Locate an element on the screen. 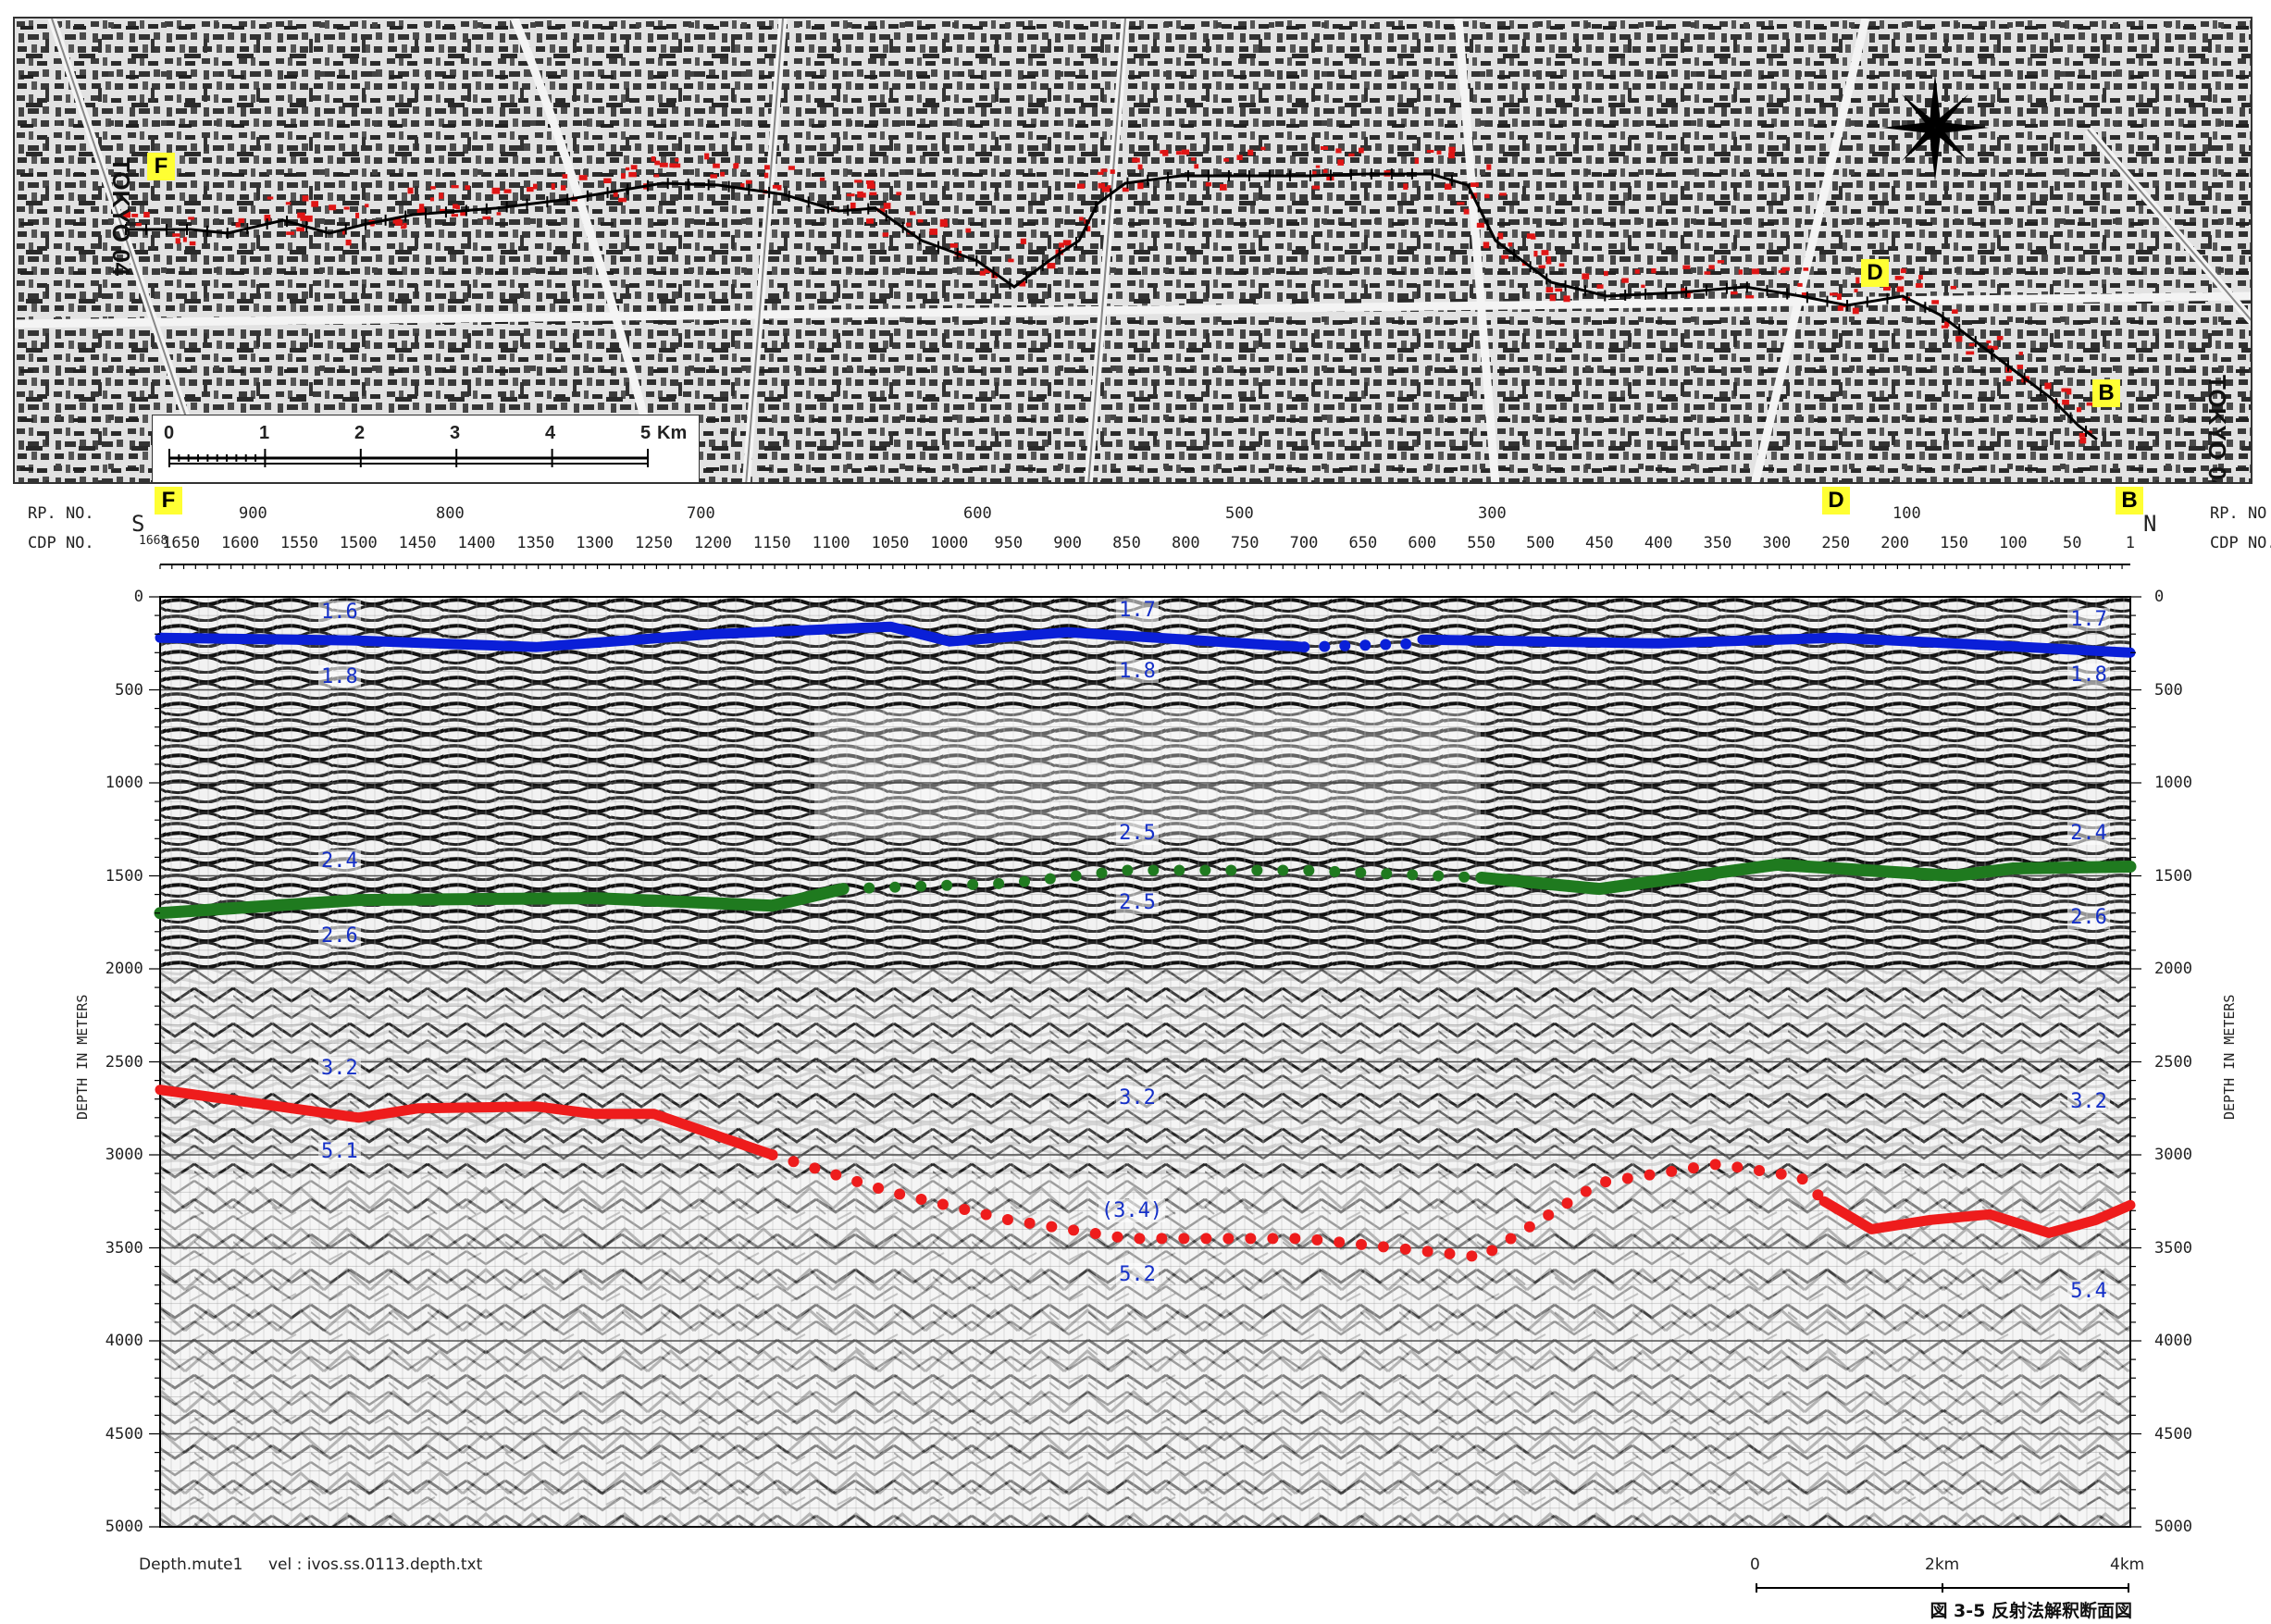 This screenshot has width=2271, height=1624. depth-tick-label-left: 0 is located at coordinates (138, 597).